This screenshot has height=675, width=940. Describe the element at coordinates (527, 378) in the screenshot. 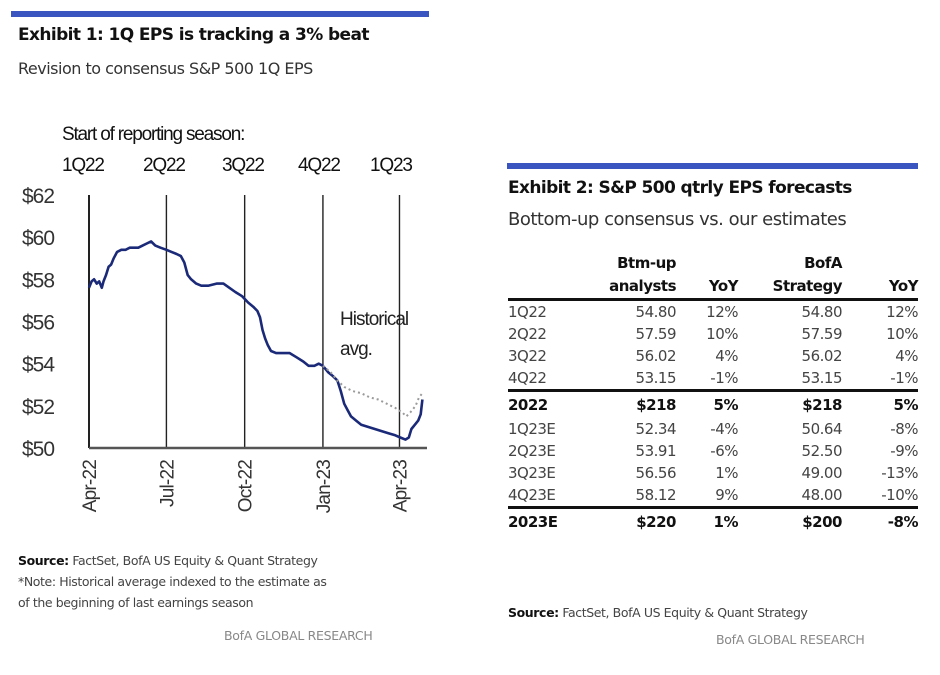

I see `cell-period: 4Q22` at that location.